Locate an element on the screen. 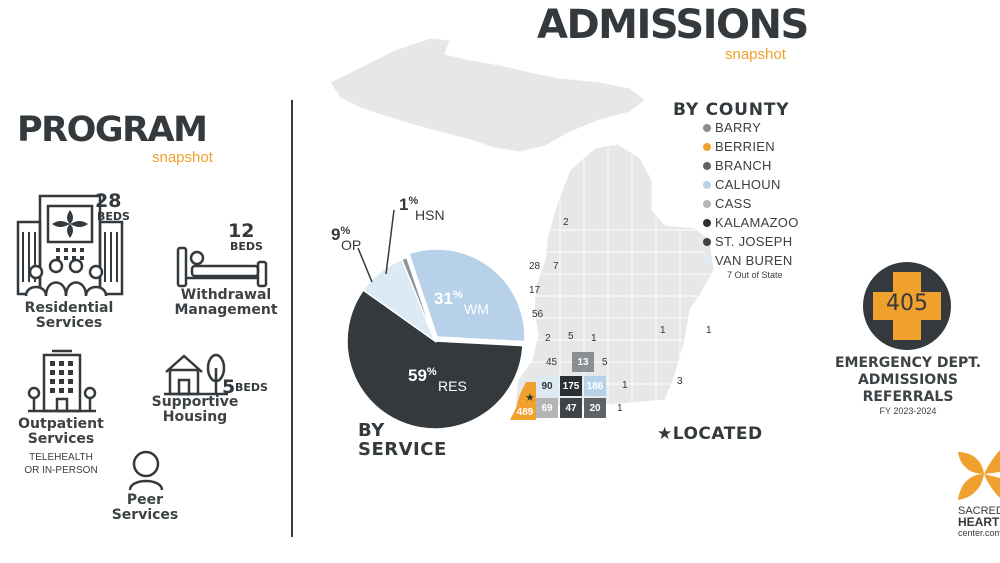  count-label: 5 is located at coordinates (571, 336).